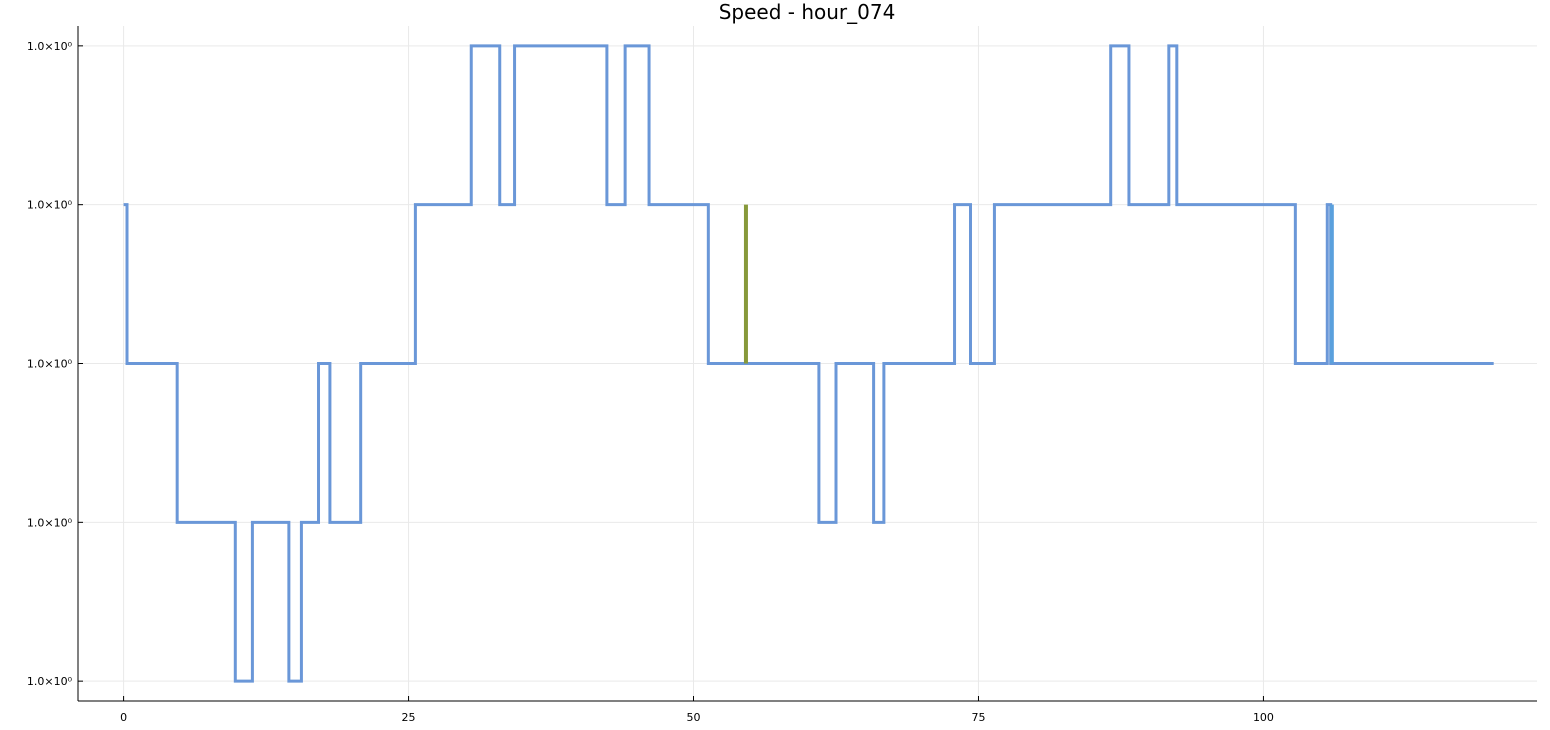 The width and height of the screenshot is (1550, 730). What do you see at coordinates (694, 717) in the screenshot?
I see `x-tick-label: 50` at bounding box center [694, 717].